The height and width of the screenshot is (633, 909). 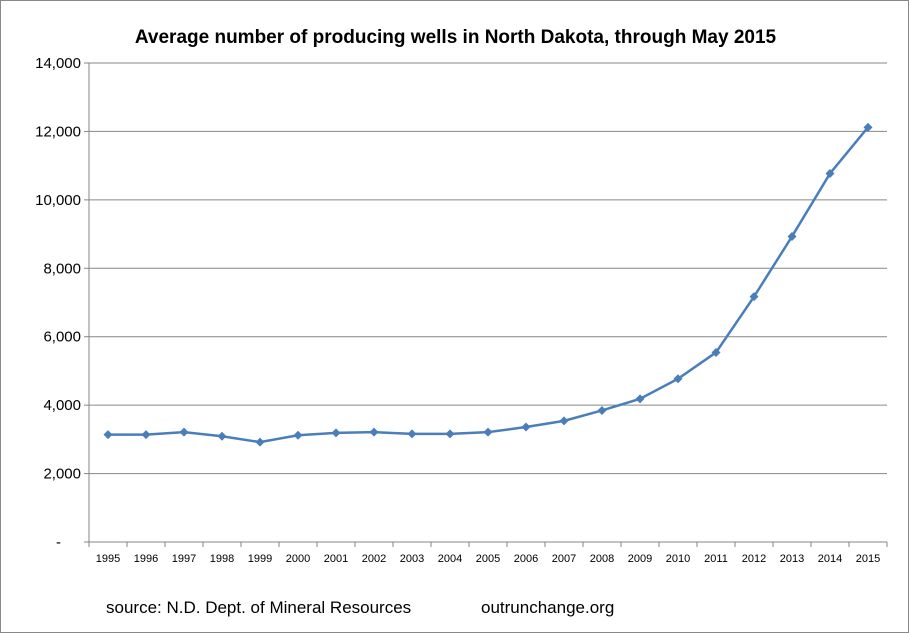 I want to click on x-tick-label: 1995, so click(x=108, y=559).